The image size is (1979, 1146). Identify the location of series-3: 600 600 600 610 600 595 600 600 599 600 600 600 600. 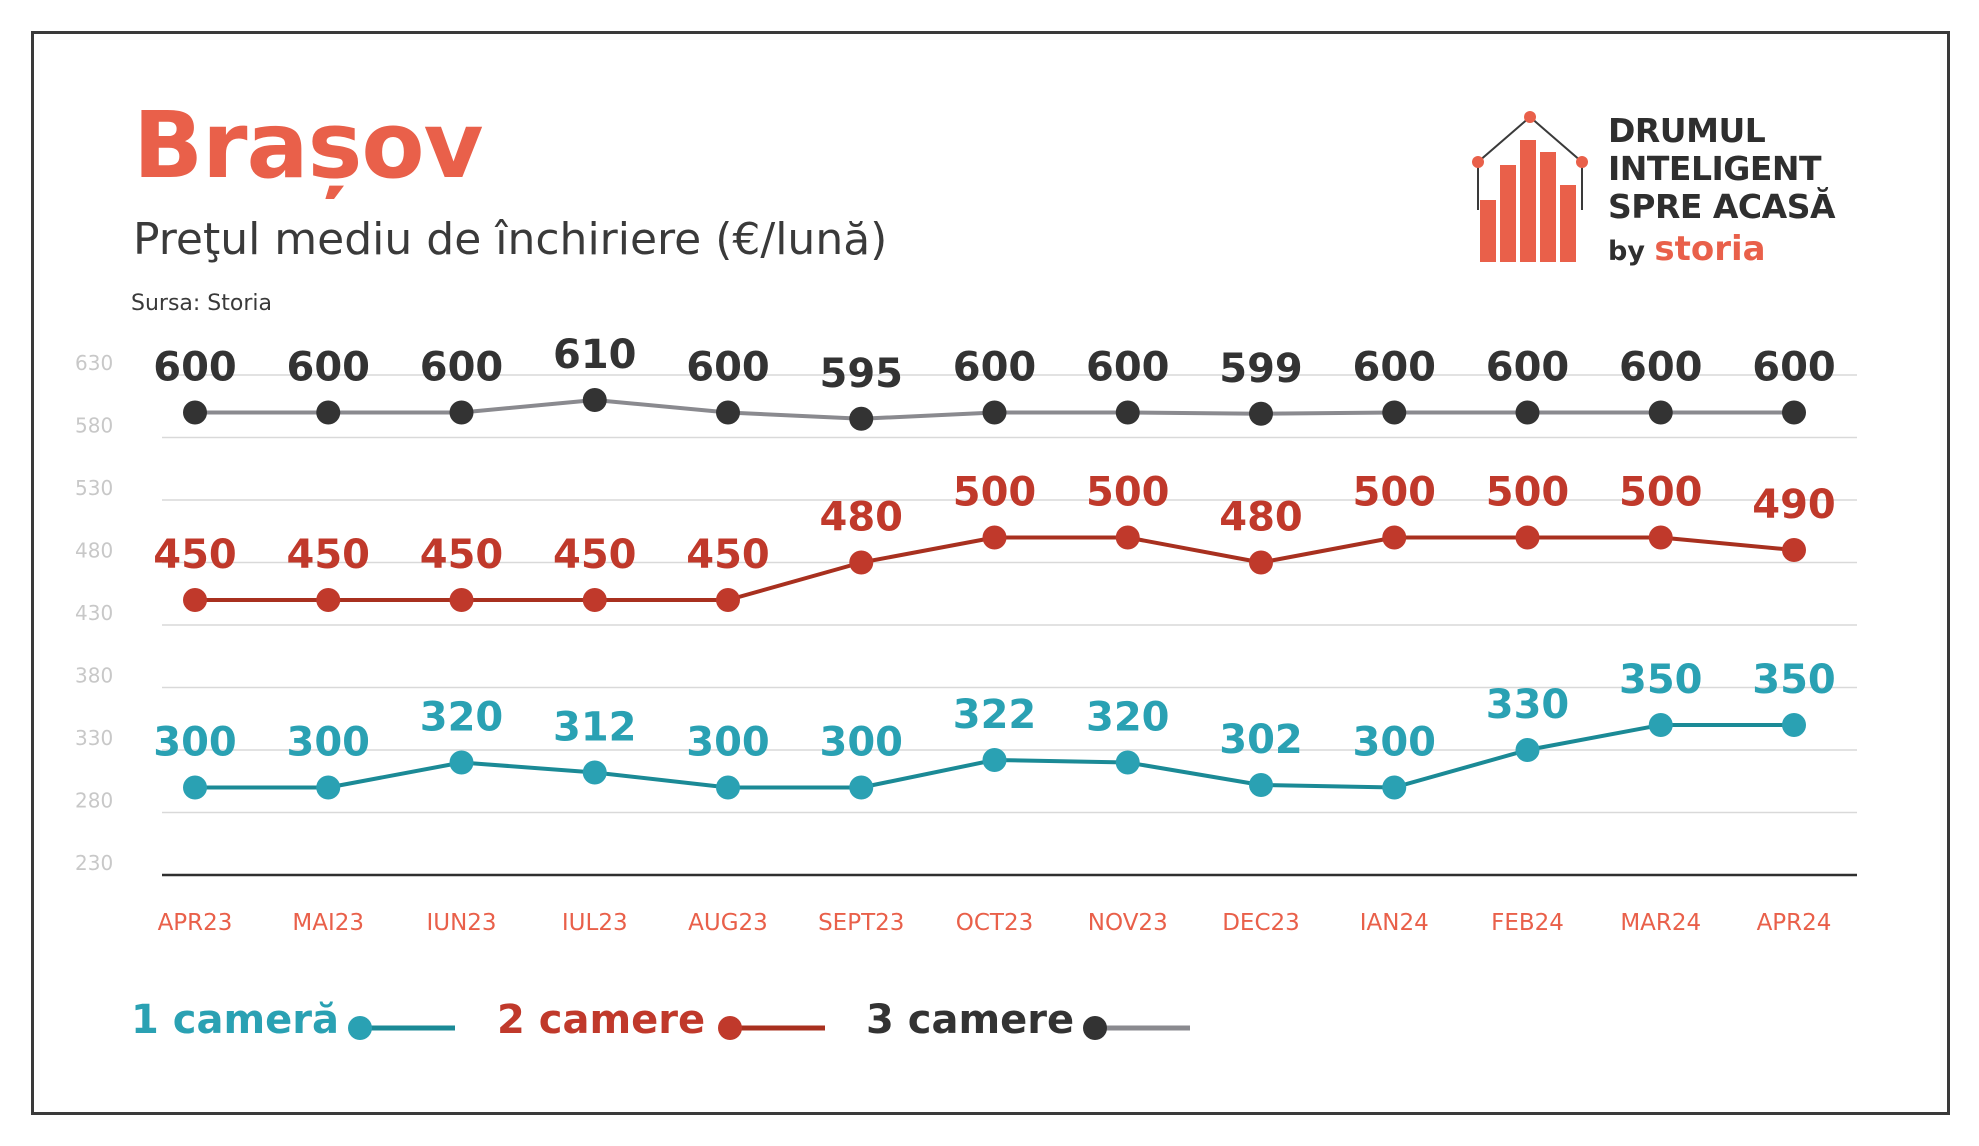
(994, 381).